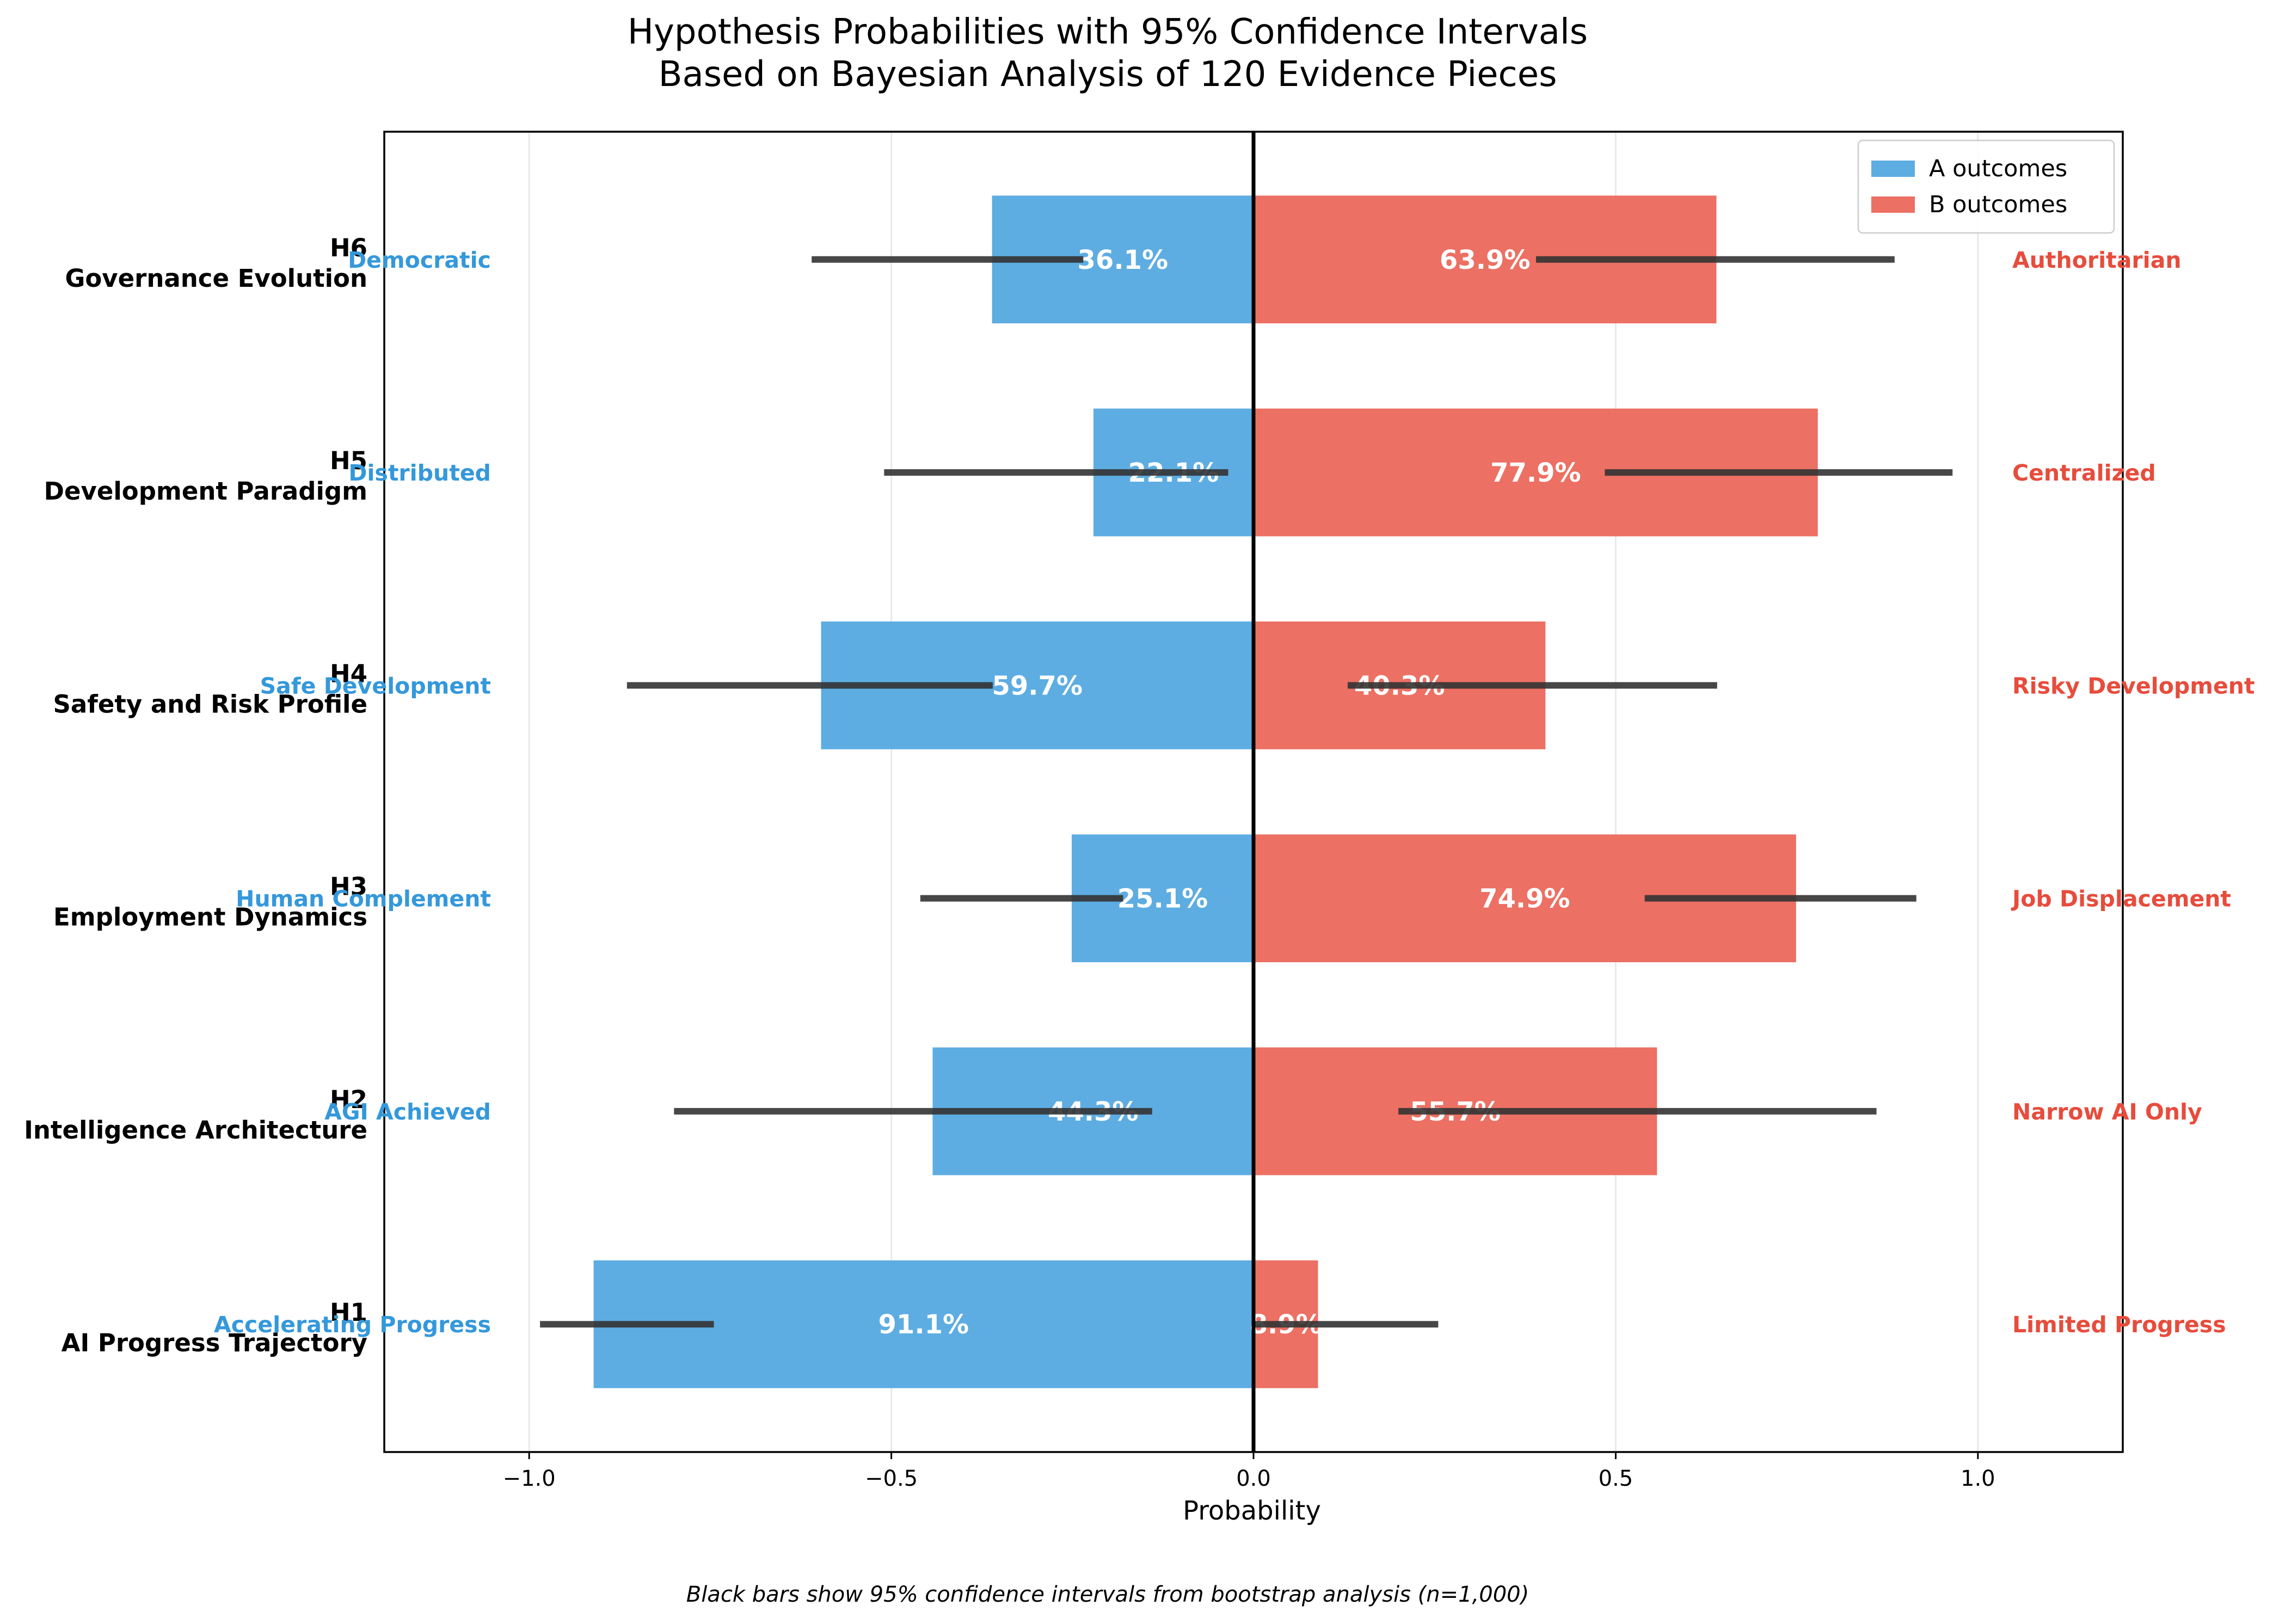 This screenshot has width=2273, height=1624. What do you see at coordinates (210, 704) in the screenshot?
I see `hypothesis-name-h4: Safety and Risk Profile` at bounding box center [210, 704].